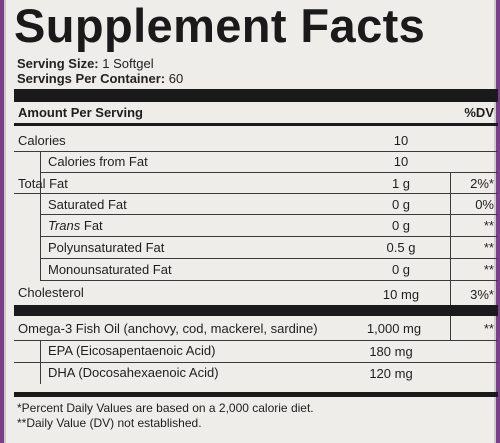  I want to click on servings-per-container-value: 60, so click(176, 78).